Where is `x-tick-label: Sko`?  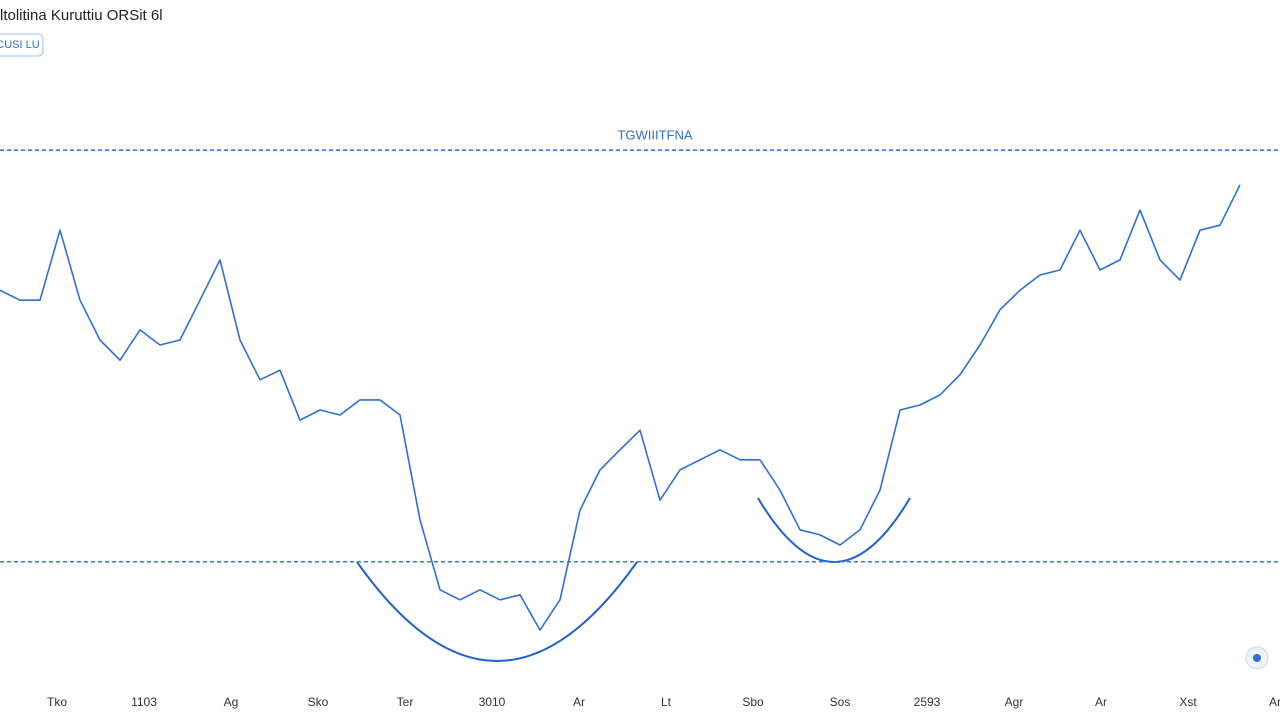
x-tick-label: Sko is located at coordinates (318, 702).